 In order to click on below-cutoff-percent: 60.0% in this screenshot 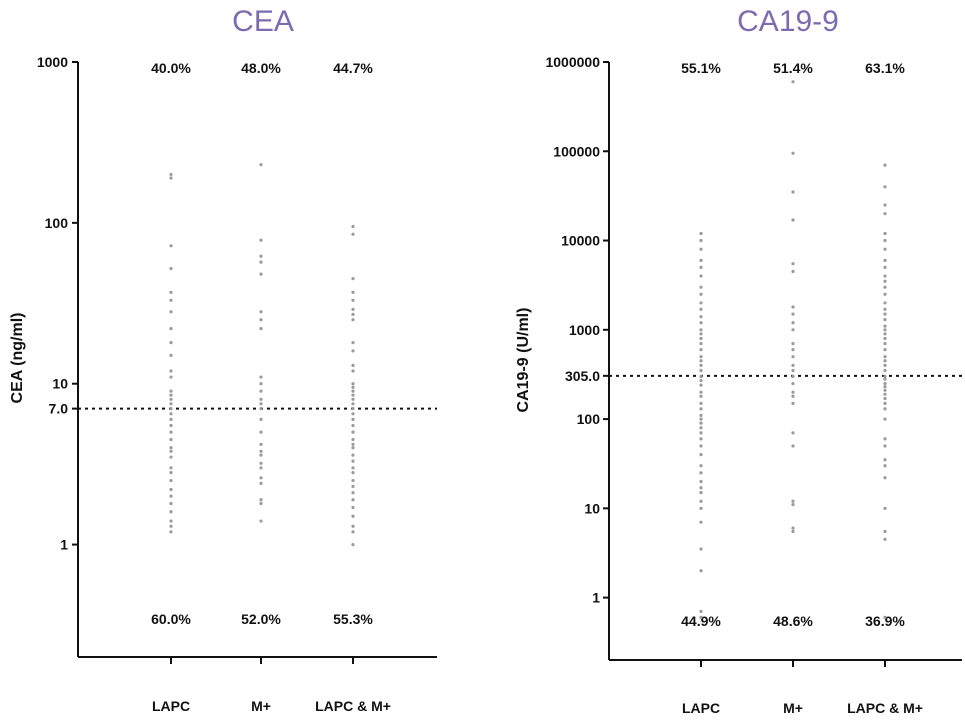, I will do `click(171, 619)`.